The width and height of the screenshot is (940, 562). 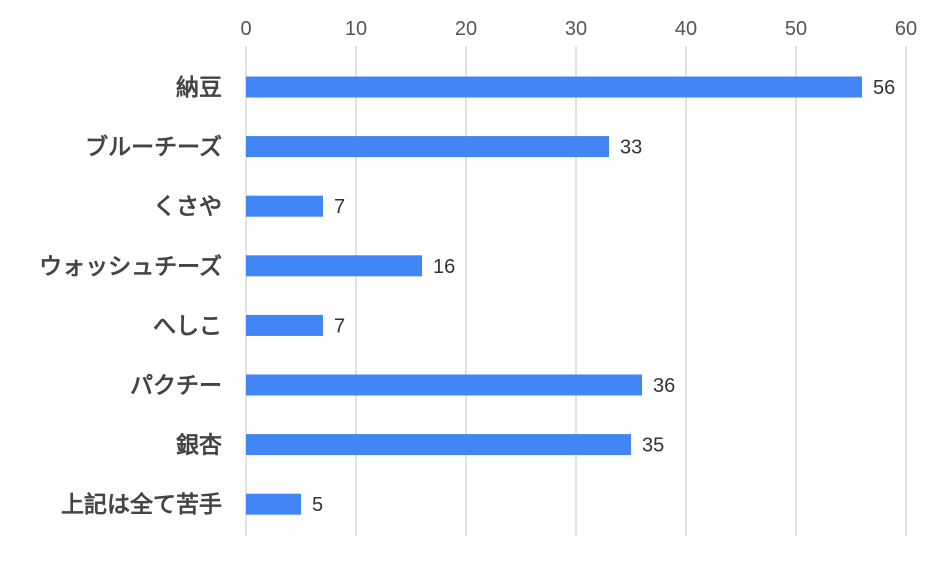 What do you see at coordinates (906, 29) in the screenshot?
I see `x-tick-label: 60` at bounding box center [906, 29].